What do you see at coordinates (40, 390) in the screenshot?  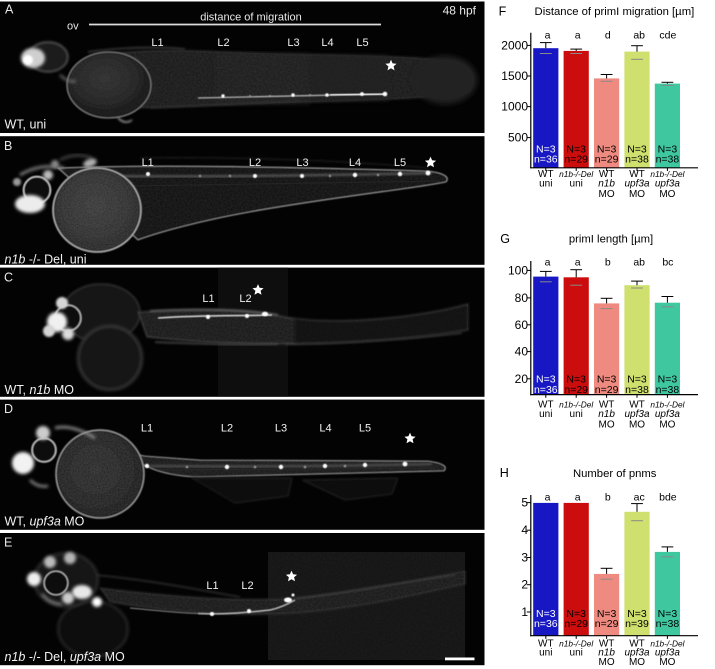 I see `svg-text: WT, n1b MO` at bounding box center [40, 390].